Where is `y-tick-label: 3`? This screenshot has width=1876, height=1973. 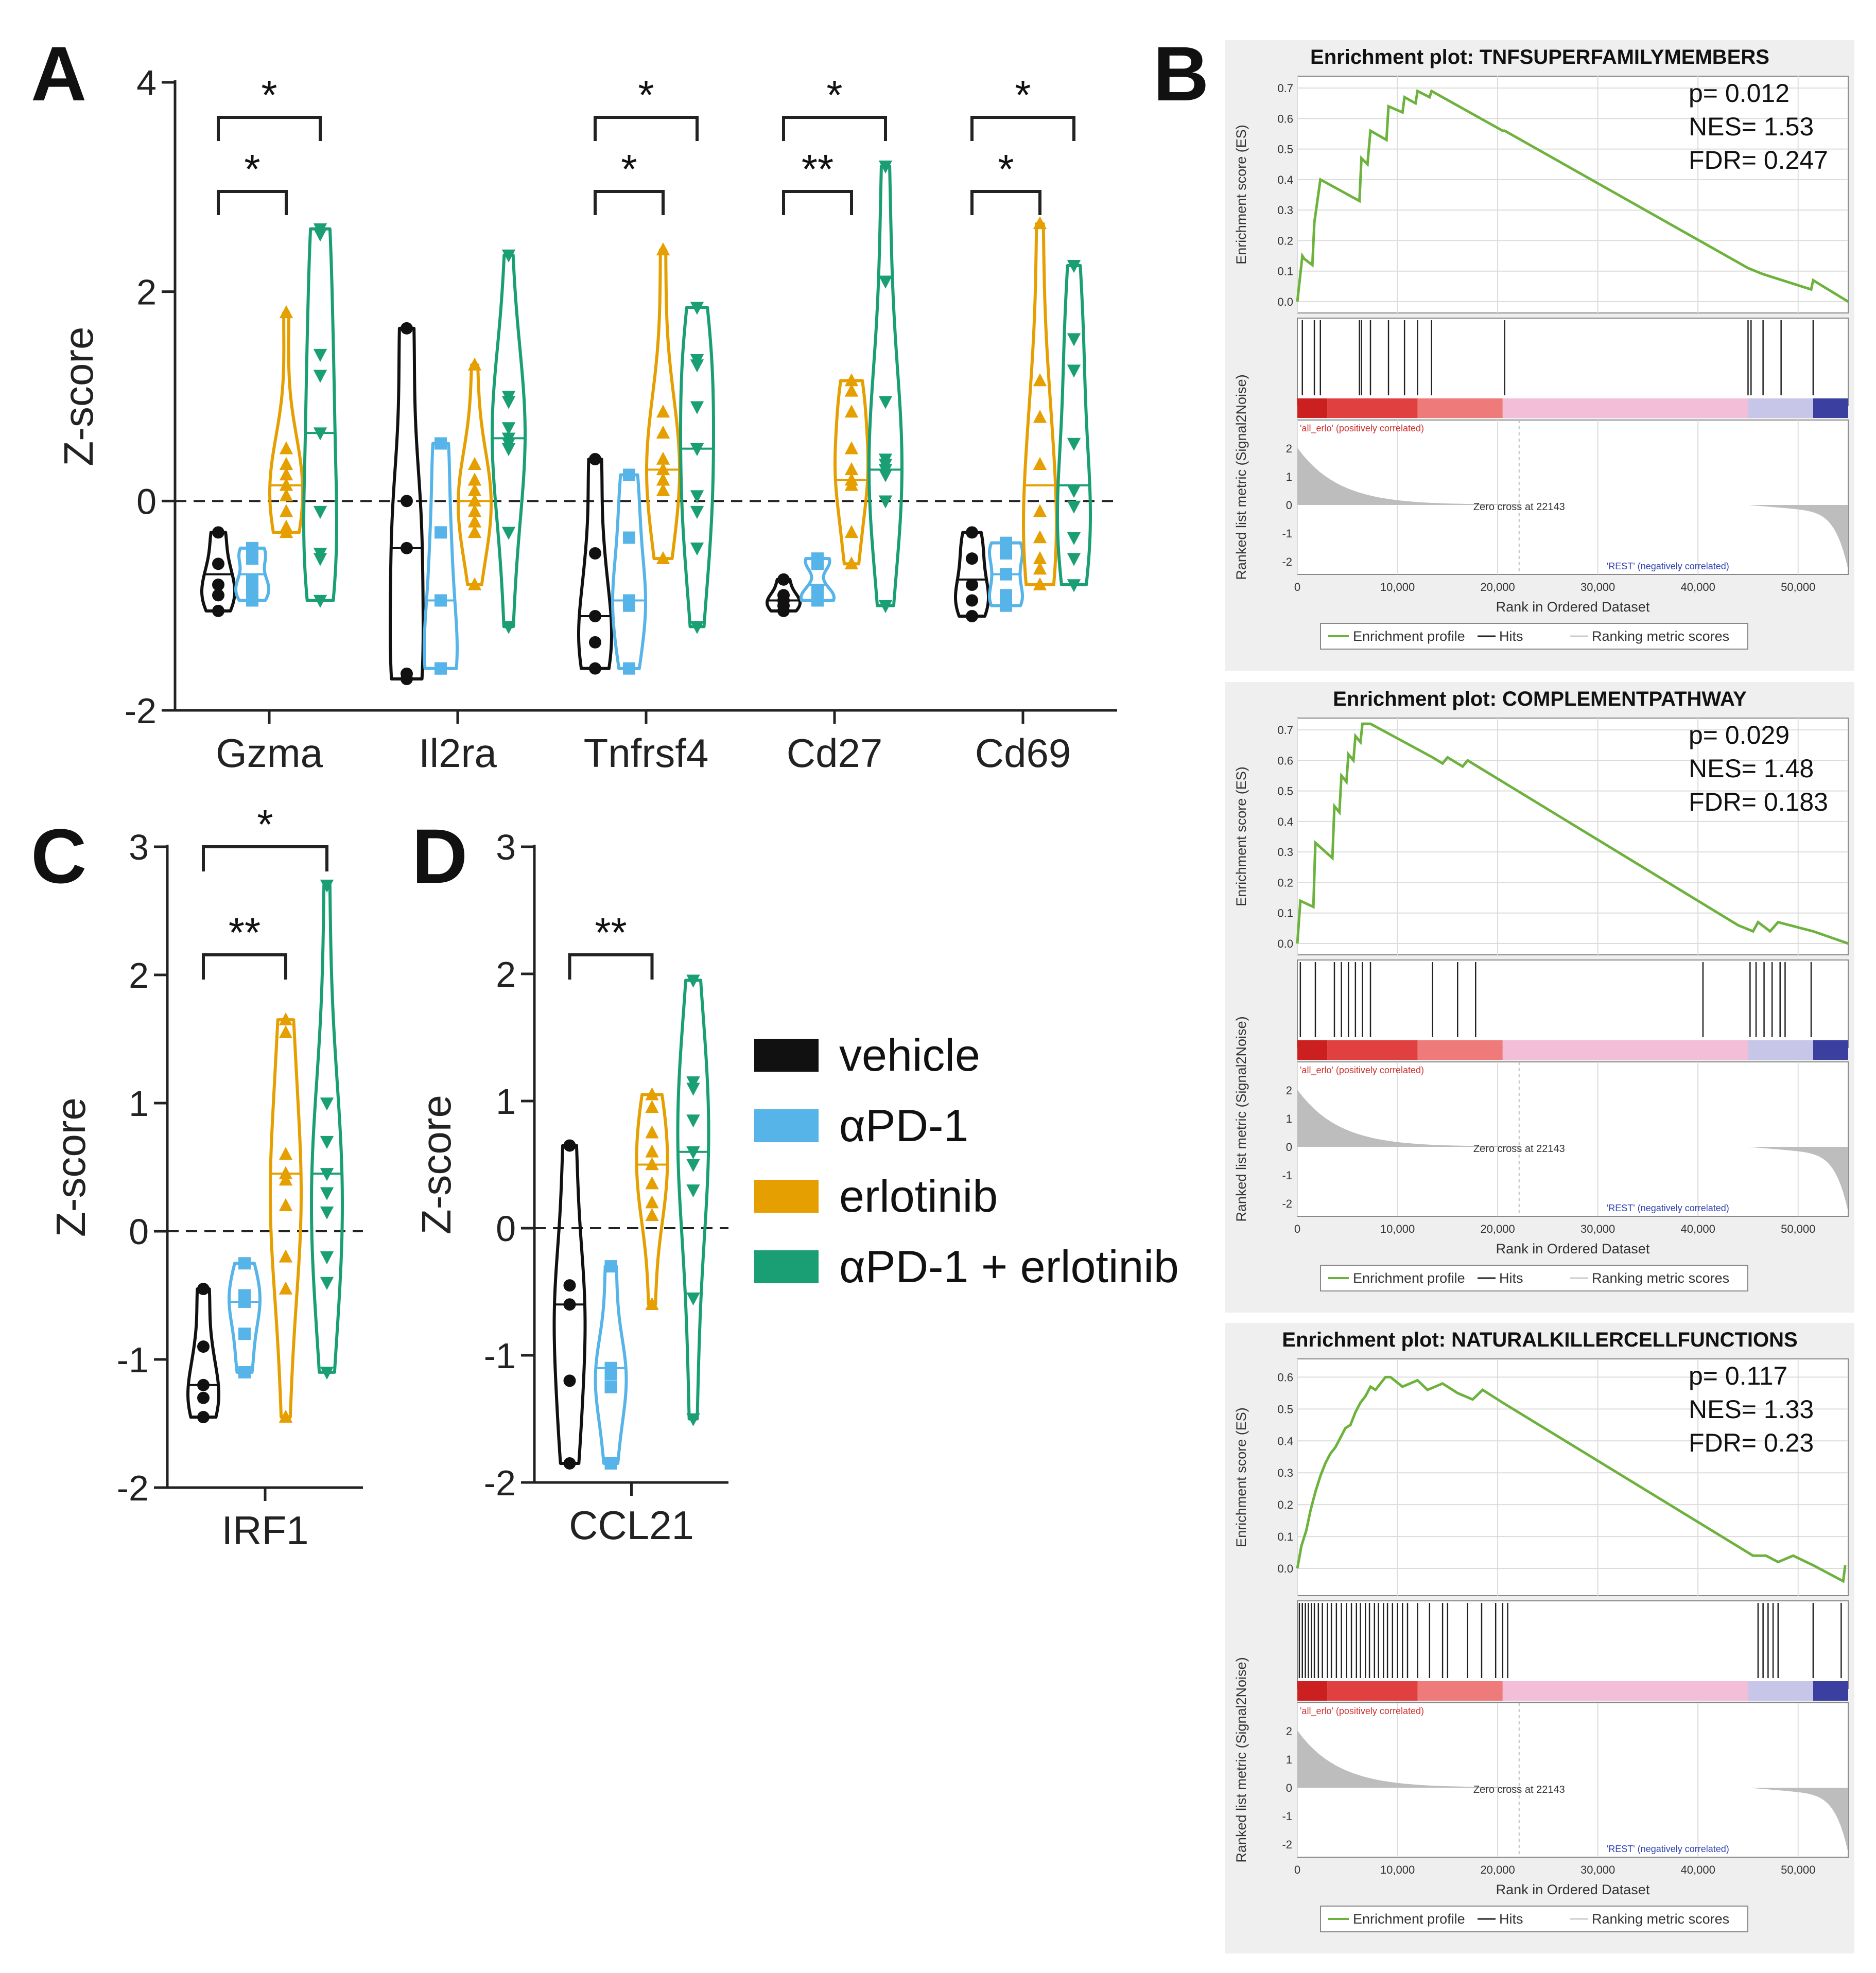
y-tick-label: 3 is located at coordinates (139, 847).